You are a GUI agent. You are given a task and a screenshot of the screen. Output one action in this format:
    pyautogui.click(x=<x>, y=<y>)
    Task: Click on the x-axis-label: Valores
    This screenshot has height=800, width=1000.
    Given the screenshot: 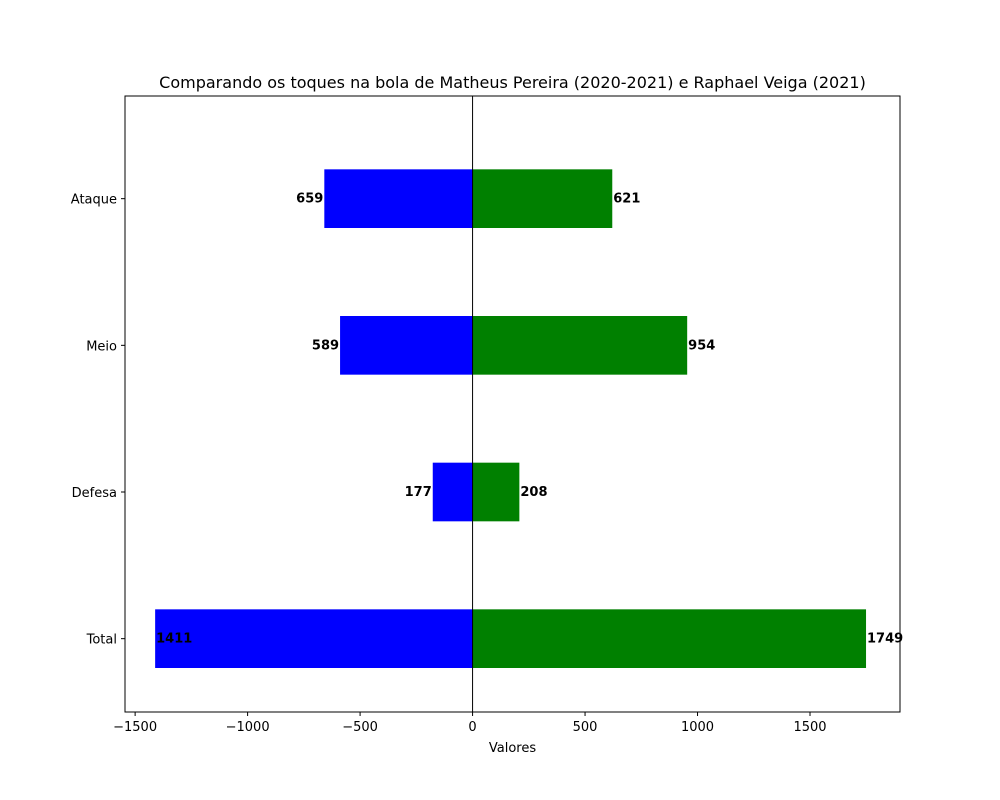 What is the action you would take?
    pyautogui.click(x=512, y=748)
    